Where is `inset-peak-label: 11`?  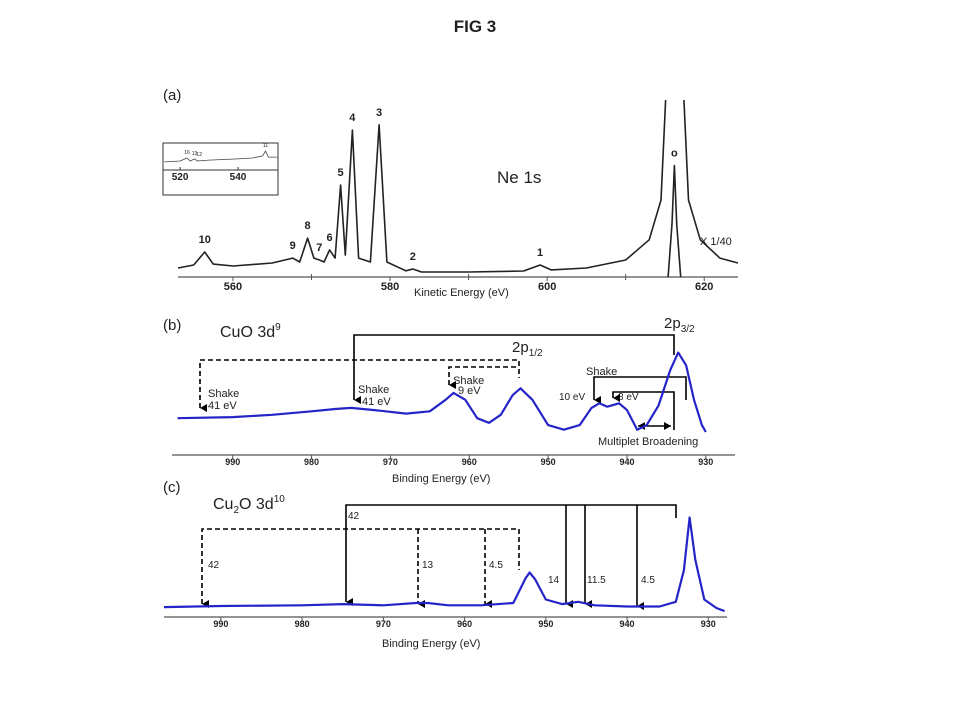
inset-peak-label: 11 is located at coordinates (265, 146).